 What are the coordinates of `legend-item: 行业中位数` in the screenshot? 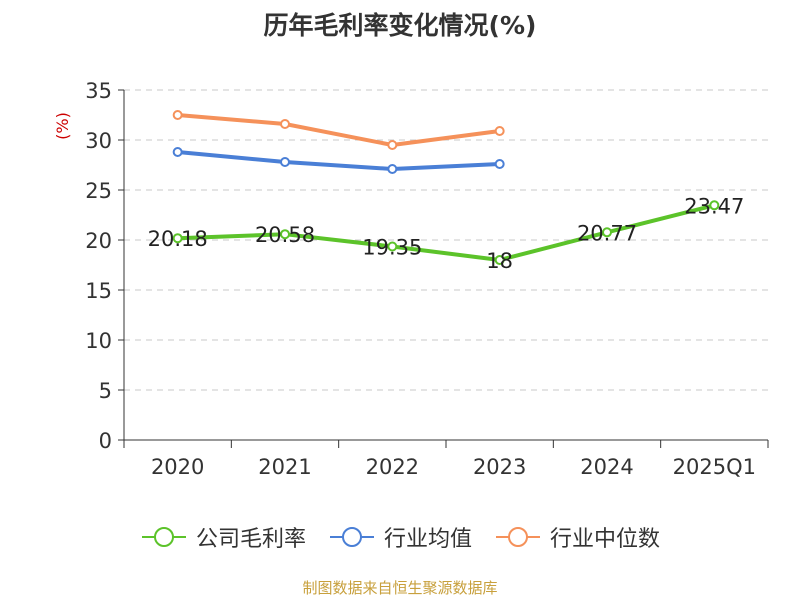 It's located at (577, 537).